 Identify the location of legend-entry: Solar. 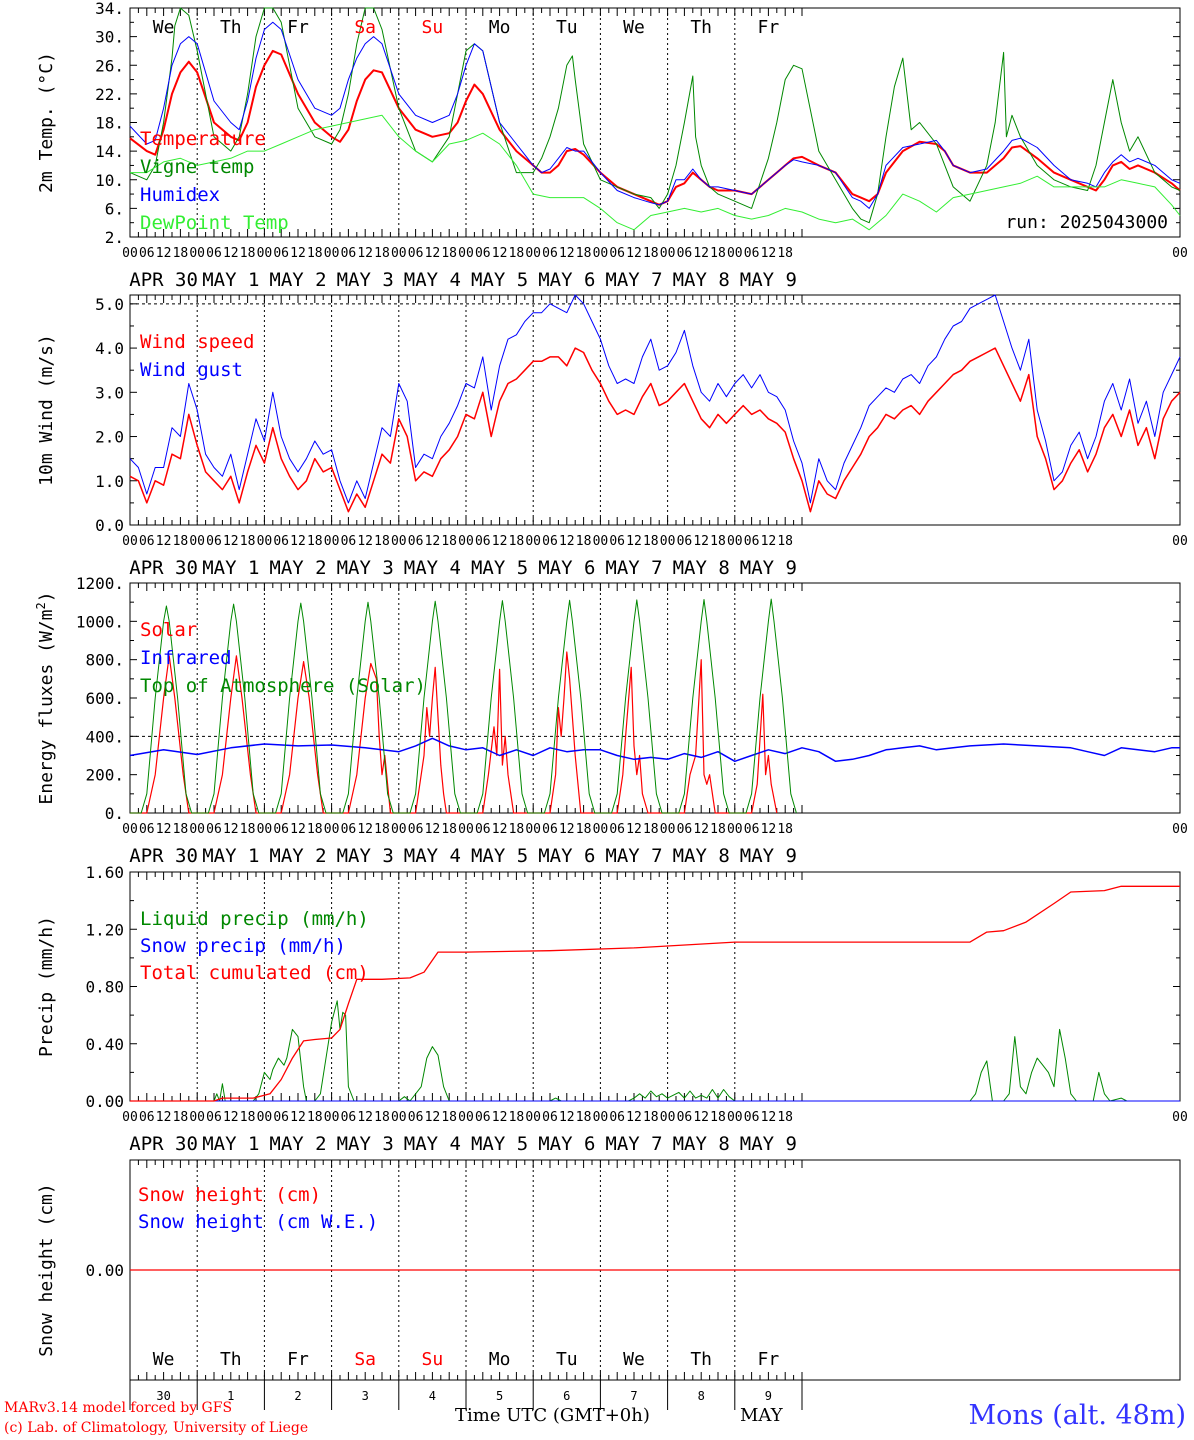
(168, 630).